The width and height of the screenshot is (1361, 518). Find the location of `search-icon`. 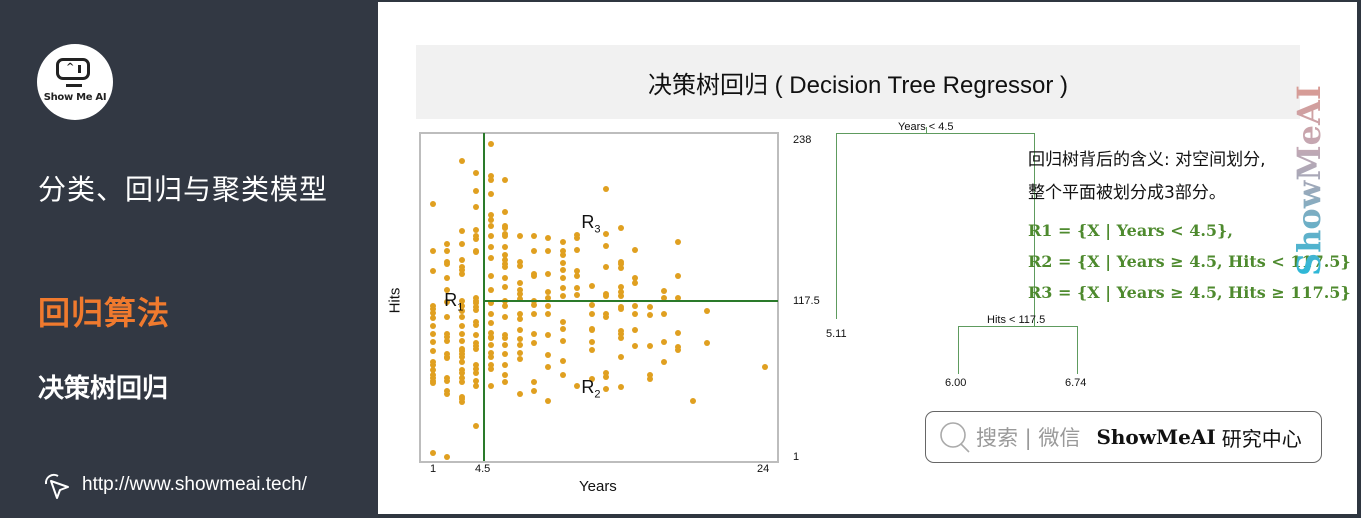

search-icon is located at coordinates (955, 437).